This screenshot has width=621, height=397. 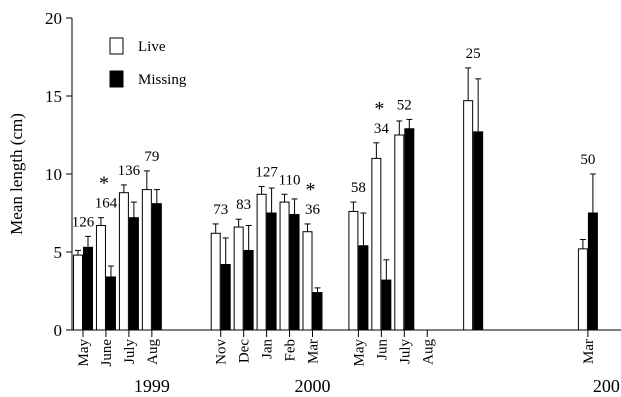 What do you see at coordinates (83, 222) in the screenshot?
I see `sample-size-label: 126` at bounding box center [83, 222].